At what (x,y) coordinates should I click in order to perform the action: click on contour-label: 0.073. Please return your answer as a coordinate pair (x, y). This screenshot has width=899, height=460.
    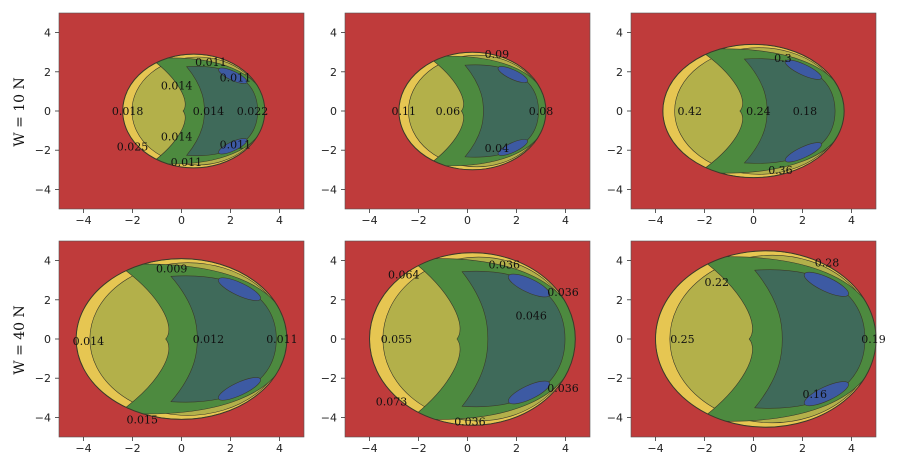
    Looking at the image, I should click on (392, 402).